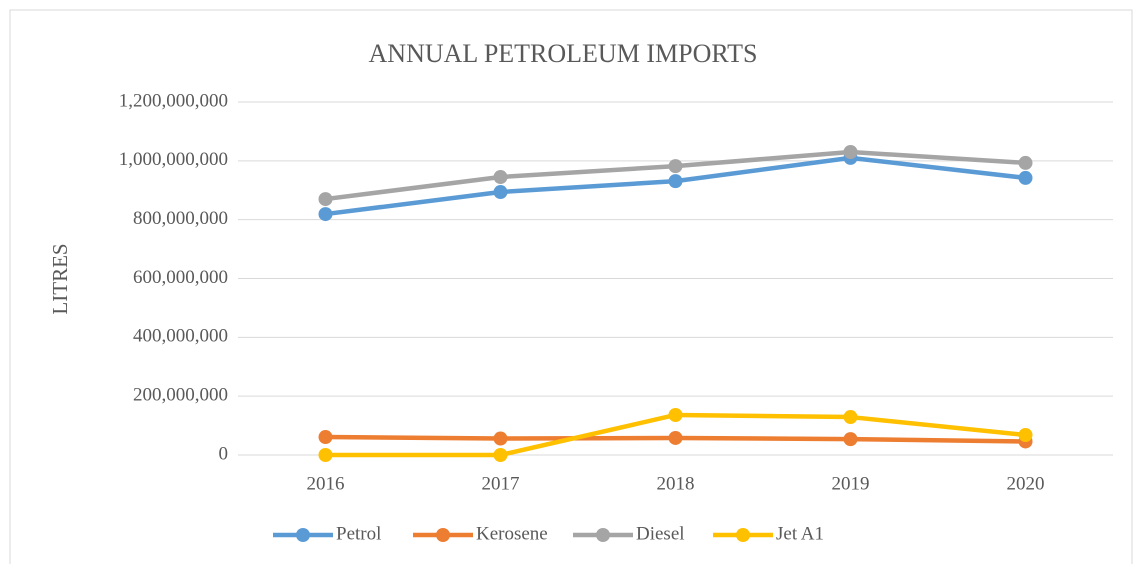 The image size is (1134, 564). Describe the element at coordinates (60, 278) in the screenshot. I see `y-axis-label: LITRES` at that location.